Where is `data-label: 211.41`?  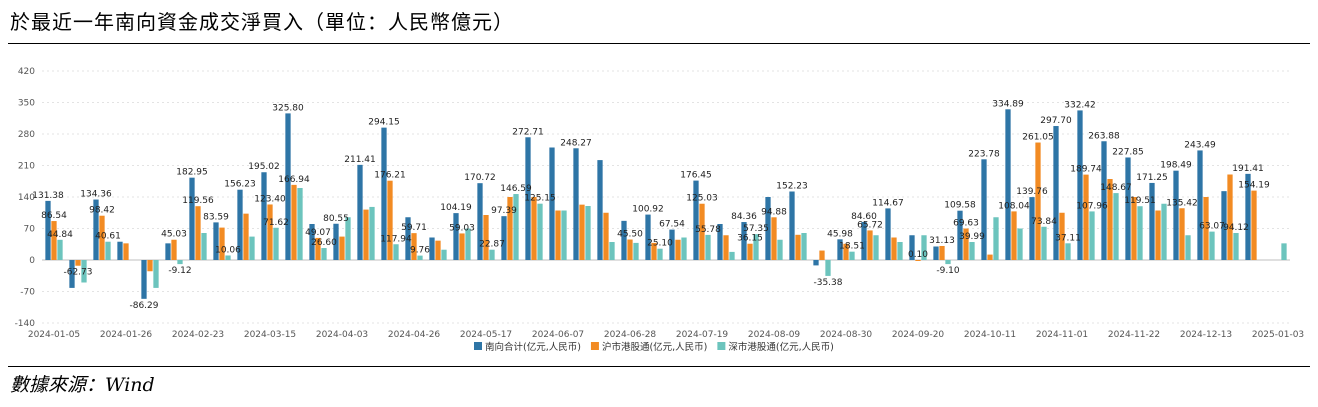 data-label: 211.41 is located at coordinates (360, 160).